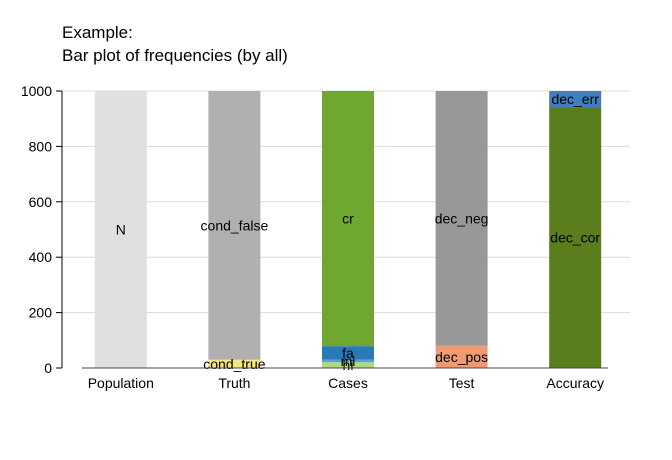  Describe the element at coordinates (48, 368) in the screenshot. I see `y-tick-label-0: 0` at that location.